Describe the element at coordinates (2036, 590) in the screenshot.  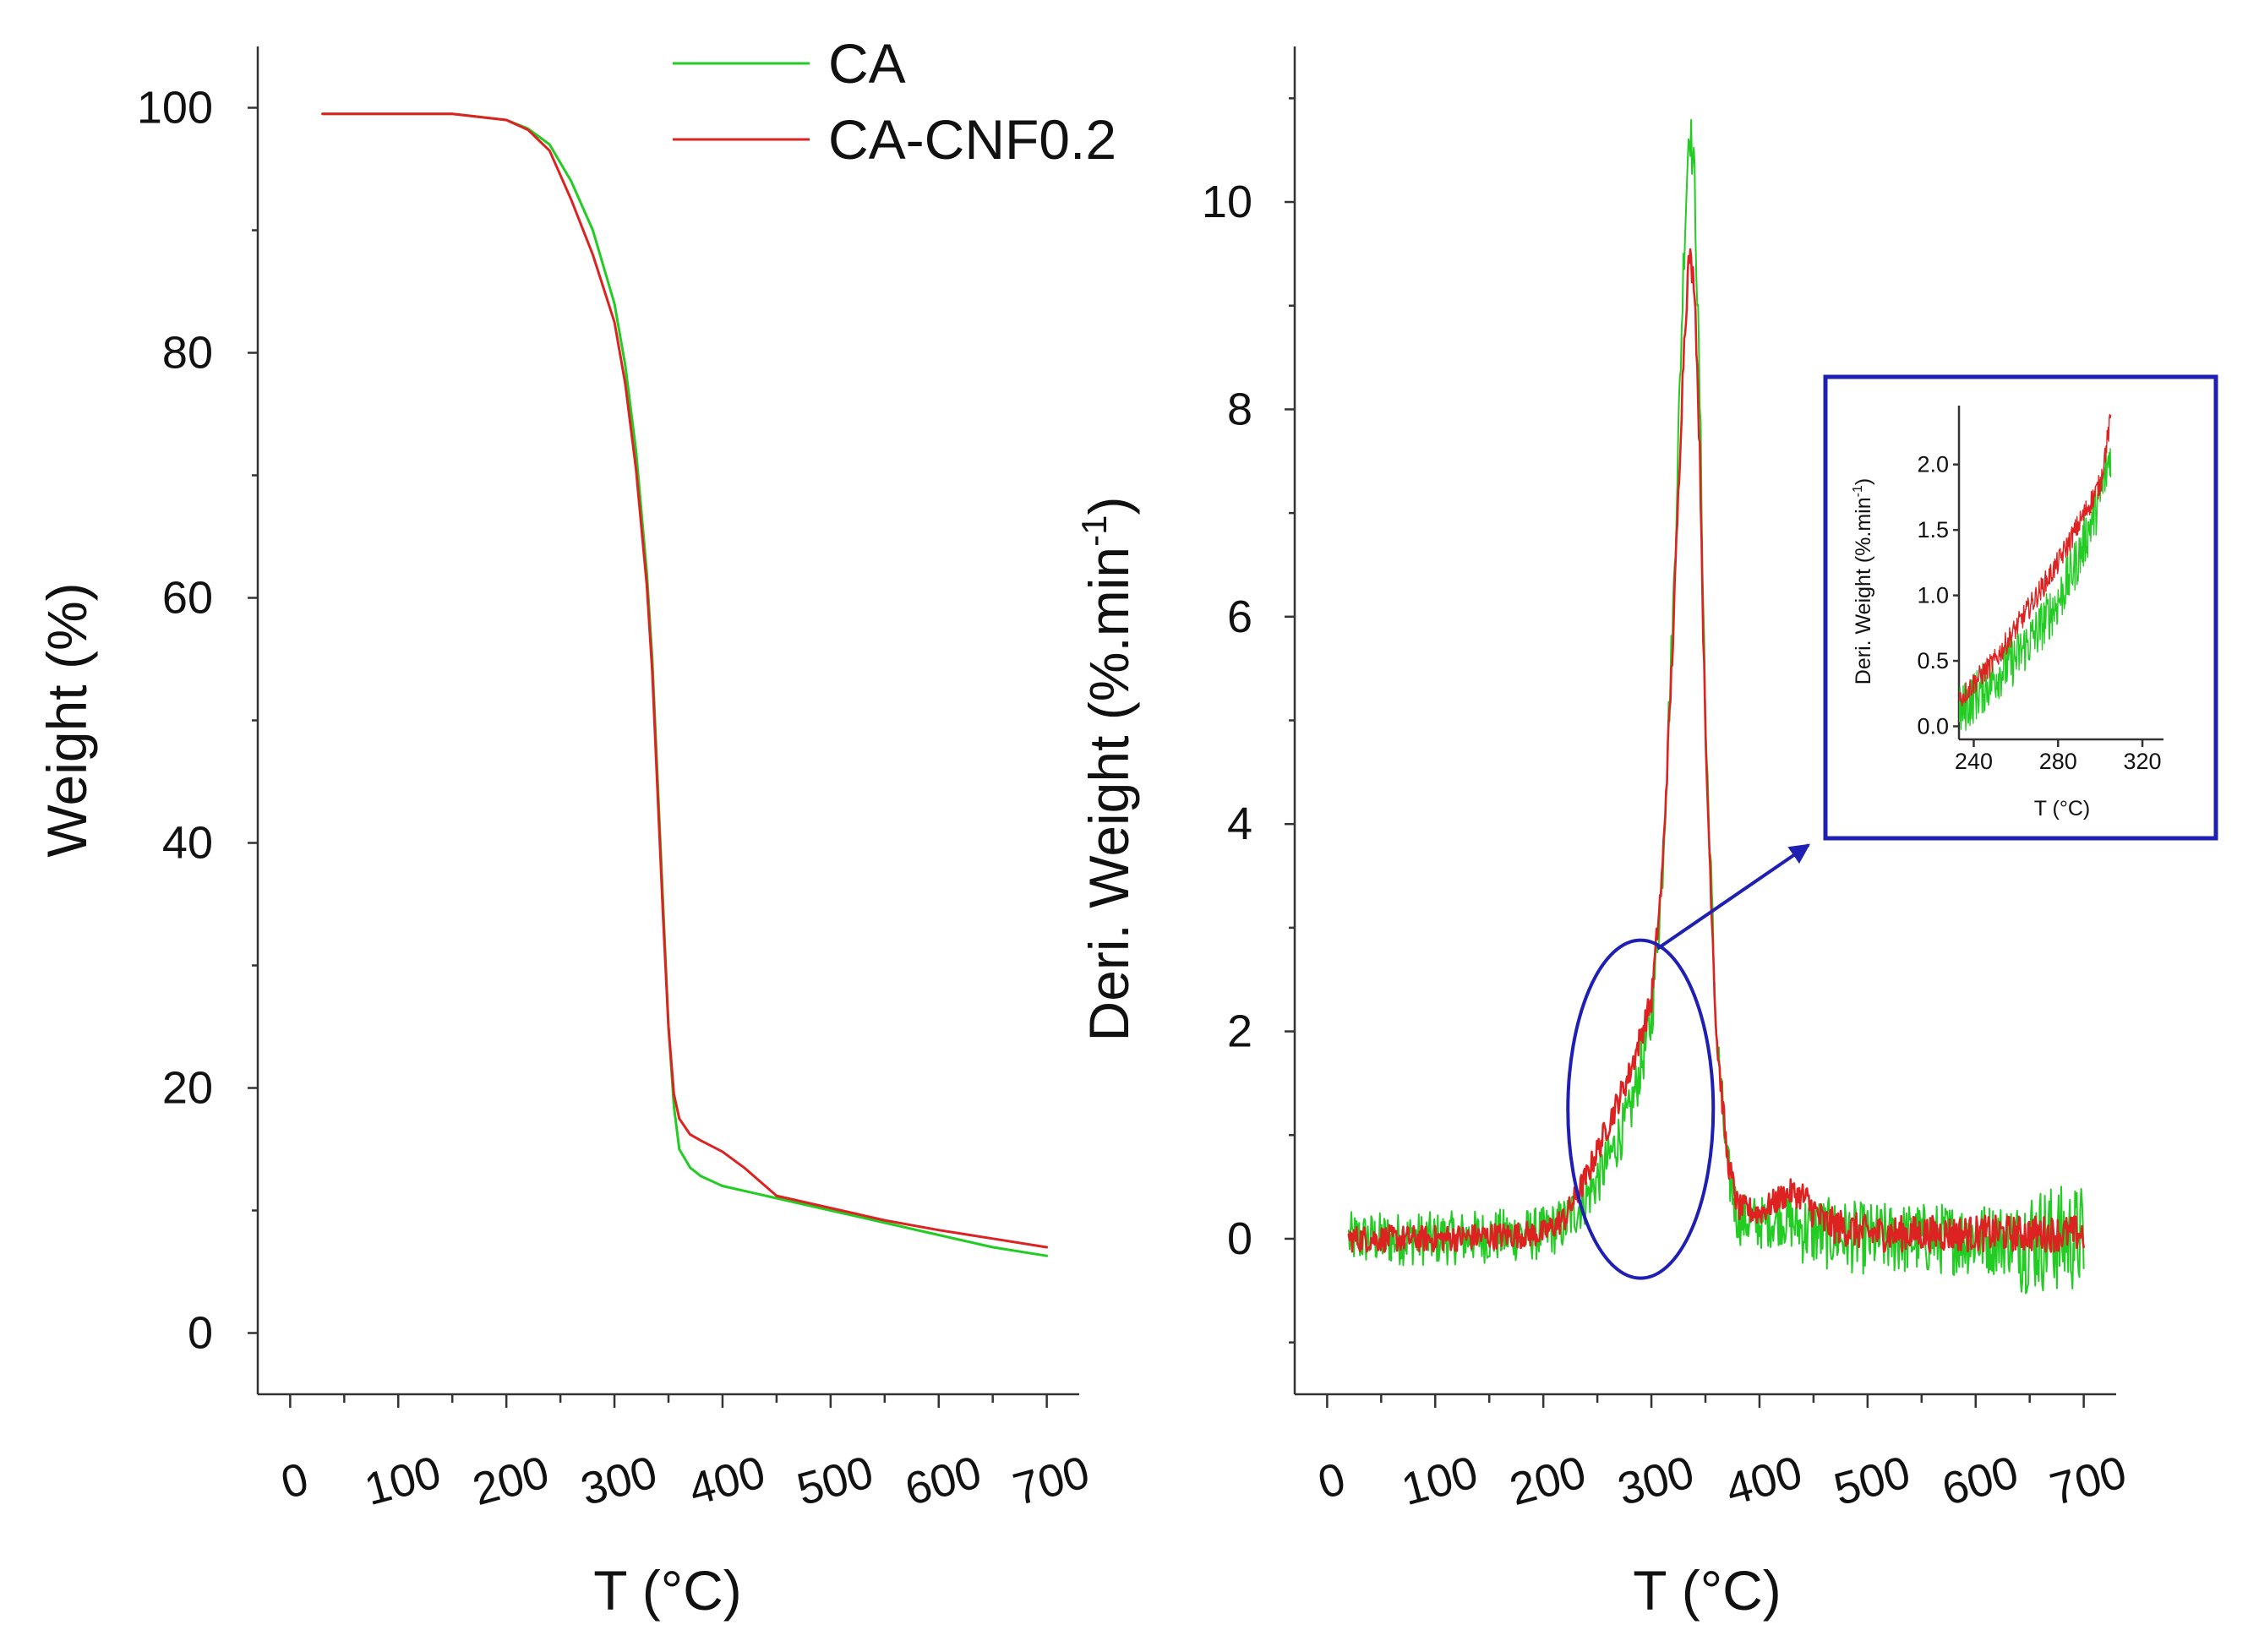
I see `inset-series-line-ca` at that location.